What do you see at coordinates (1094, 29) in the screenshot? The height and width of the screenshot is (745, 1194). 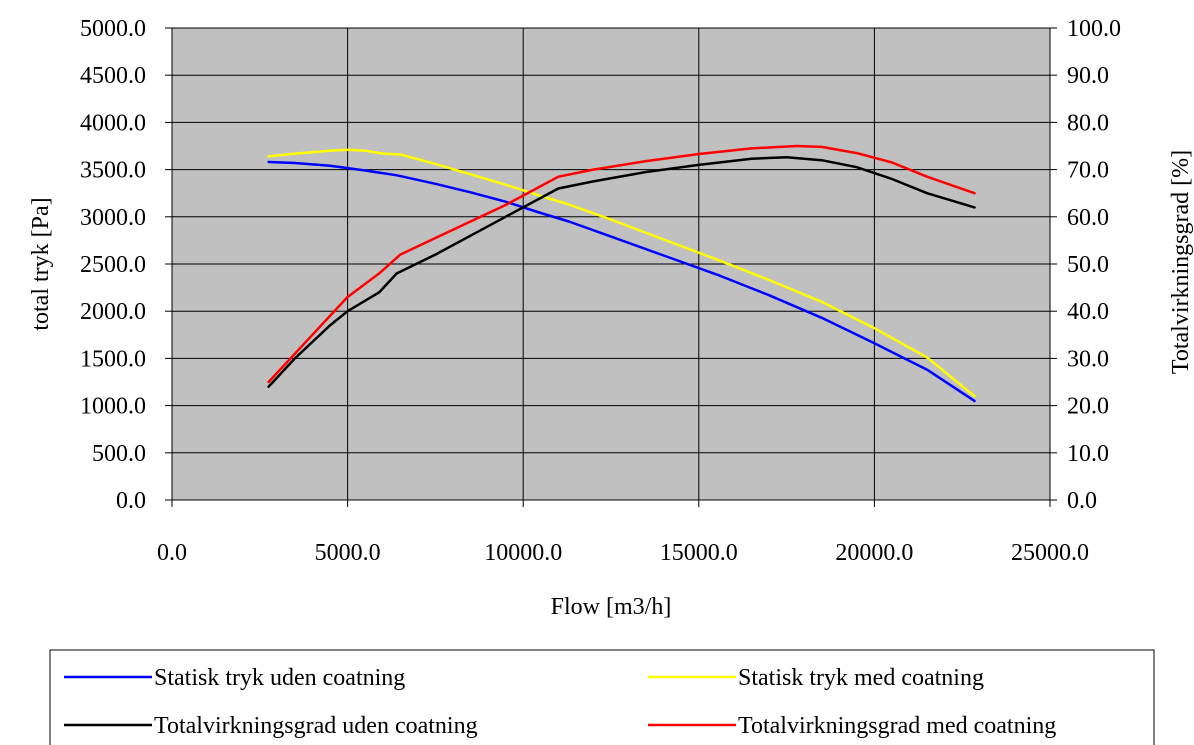 I see `y2-tick-label: 100.0` at bounding box center [1094, 29].